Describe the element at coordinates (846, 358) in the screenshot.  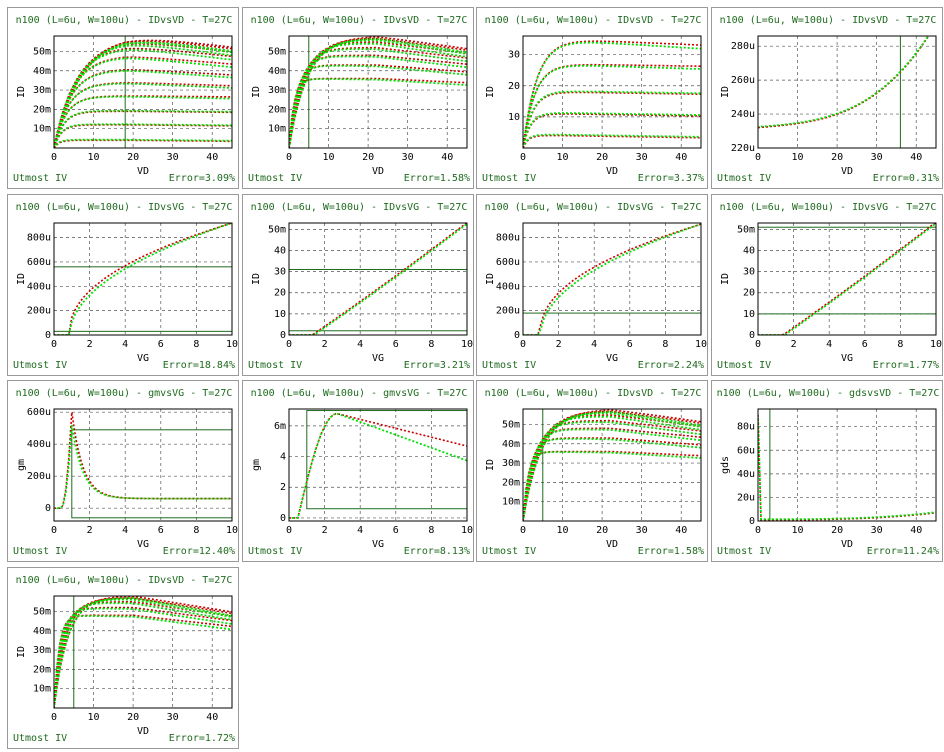
I see `x-axis-label: VG` at that location.